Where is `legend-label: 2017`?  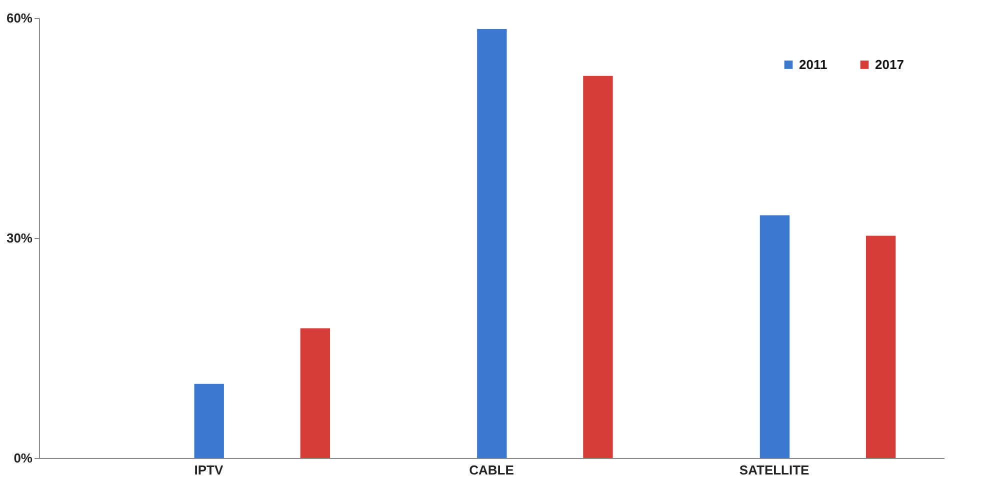
legend-label: 2017 is located at coordinates (889, 64).